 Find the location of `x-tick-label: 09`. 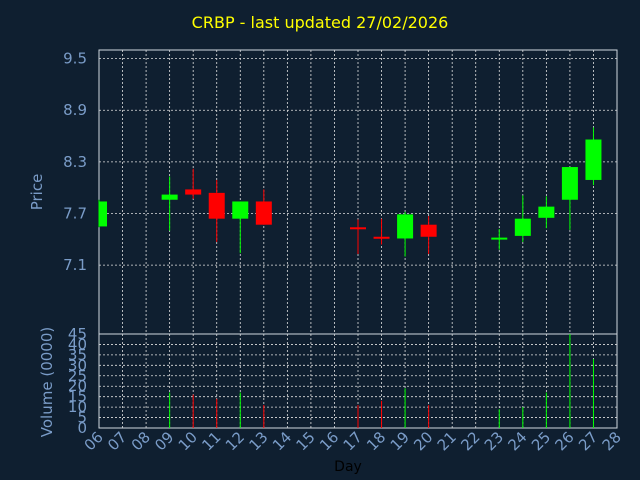

x-tick-label: 09 is located at coordinates (164, 441).